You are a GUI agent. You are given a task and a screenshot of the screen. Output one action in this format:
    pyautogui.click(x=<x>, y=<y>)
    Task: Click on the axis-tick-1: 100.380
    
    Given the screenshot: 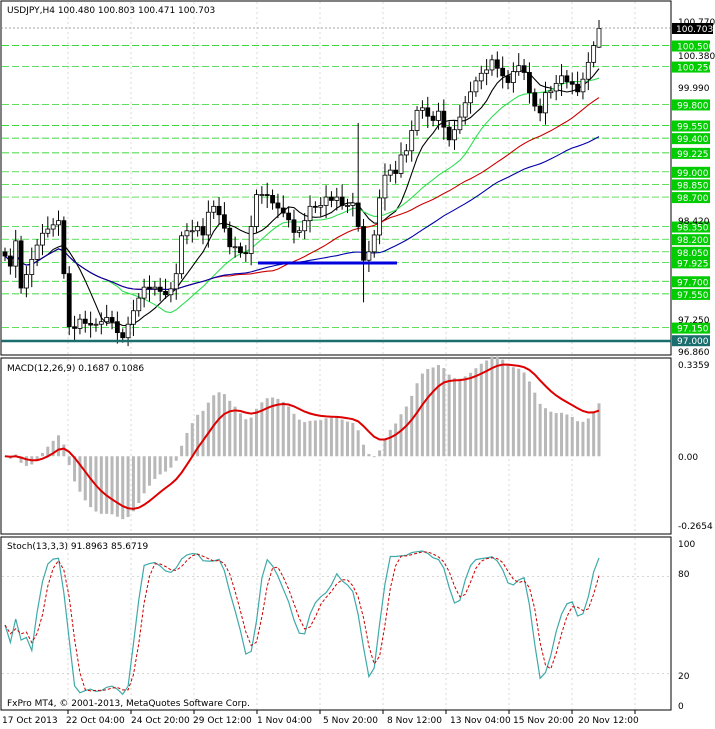 What is the action you would take?
    pyautogui.click(x=696, y=57)
    